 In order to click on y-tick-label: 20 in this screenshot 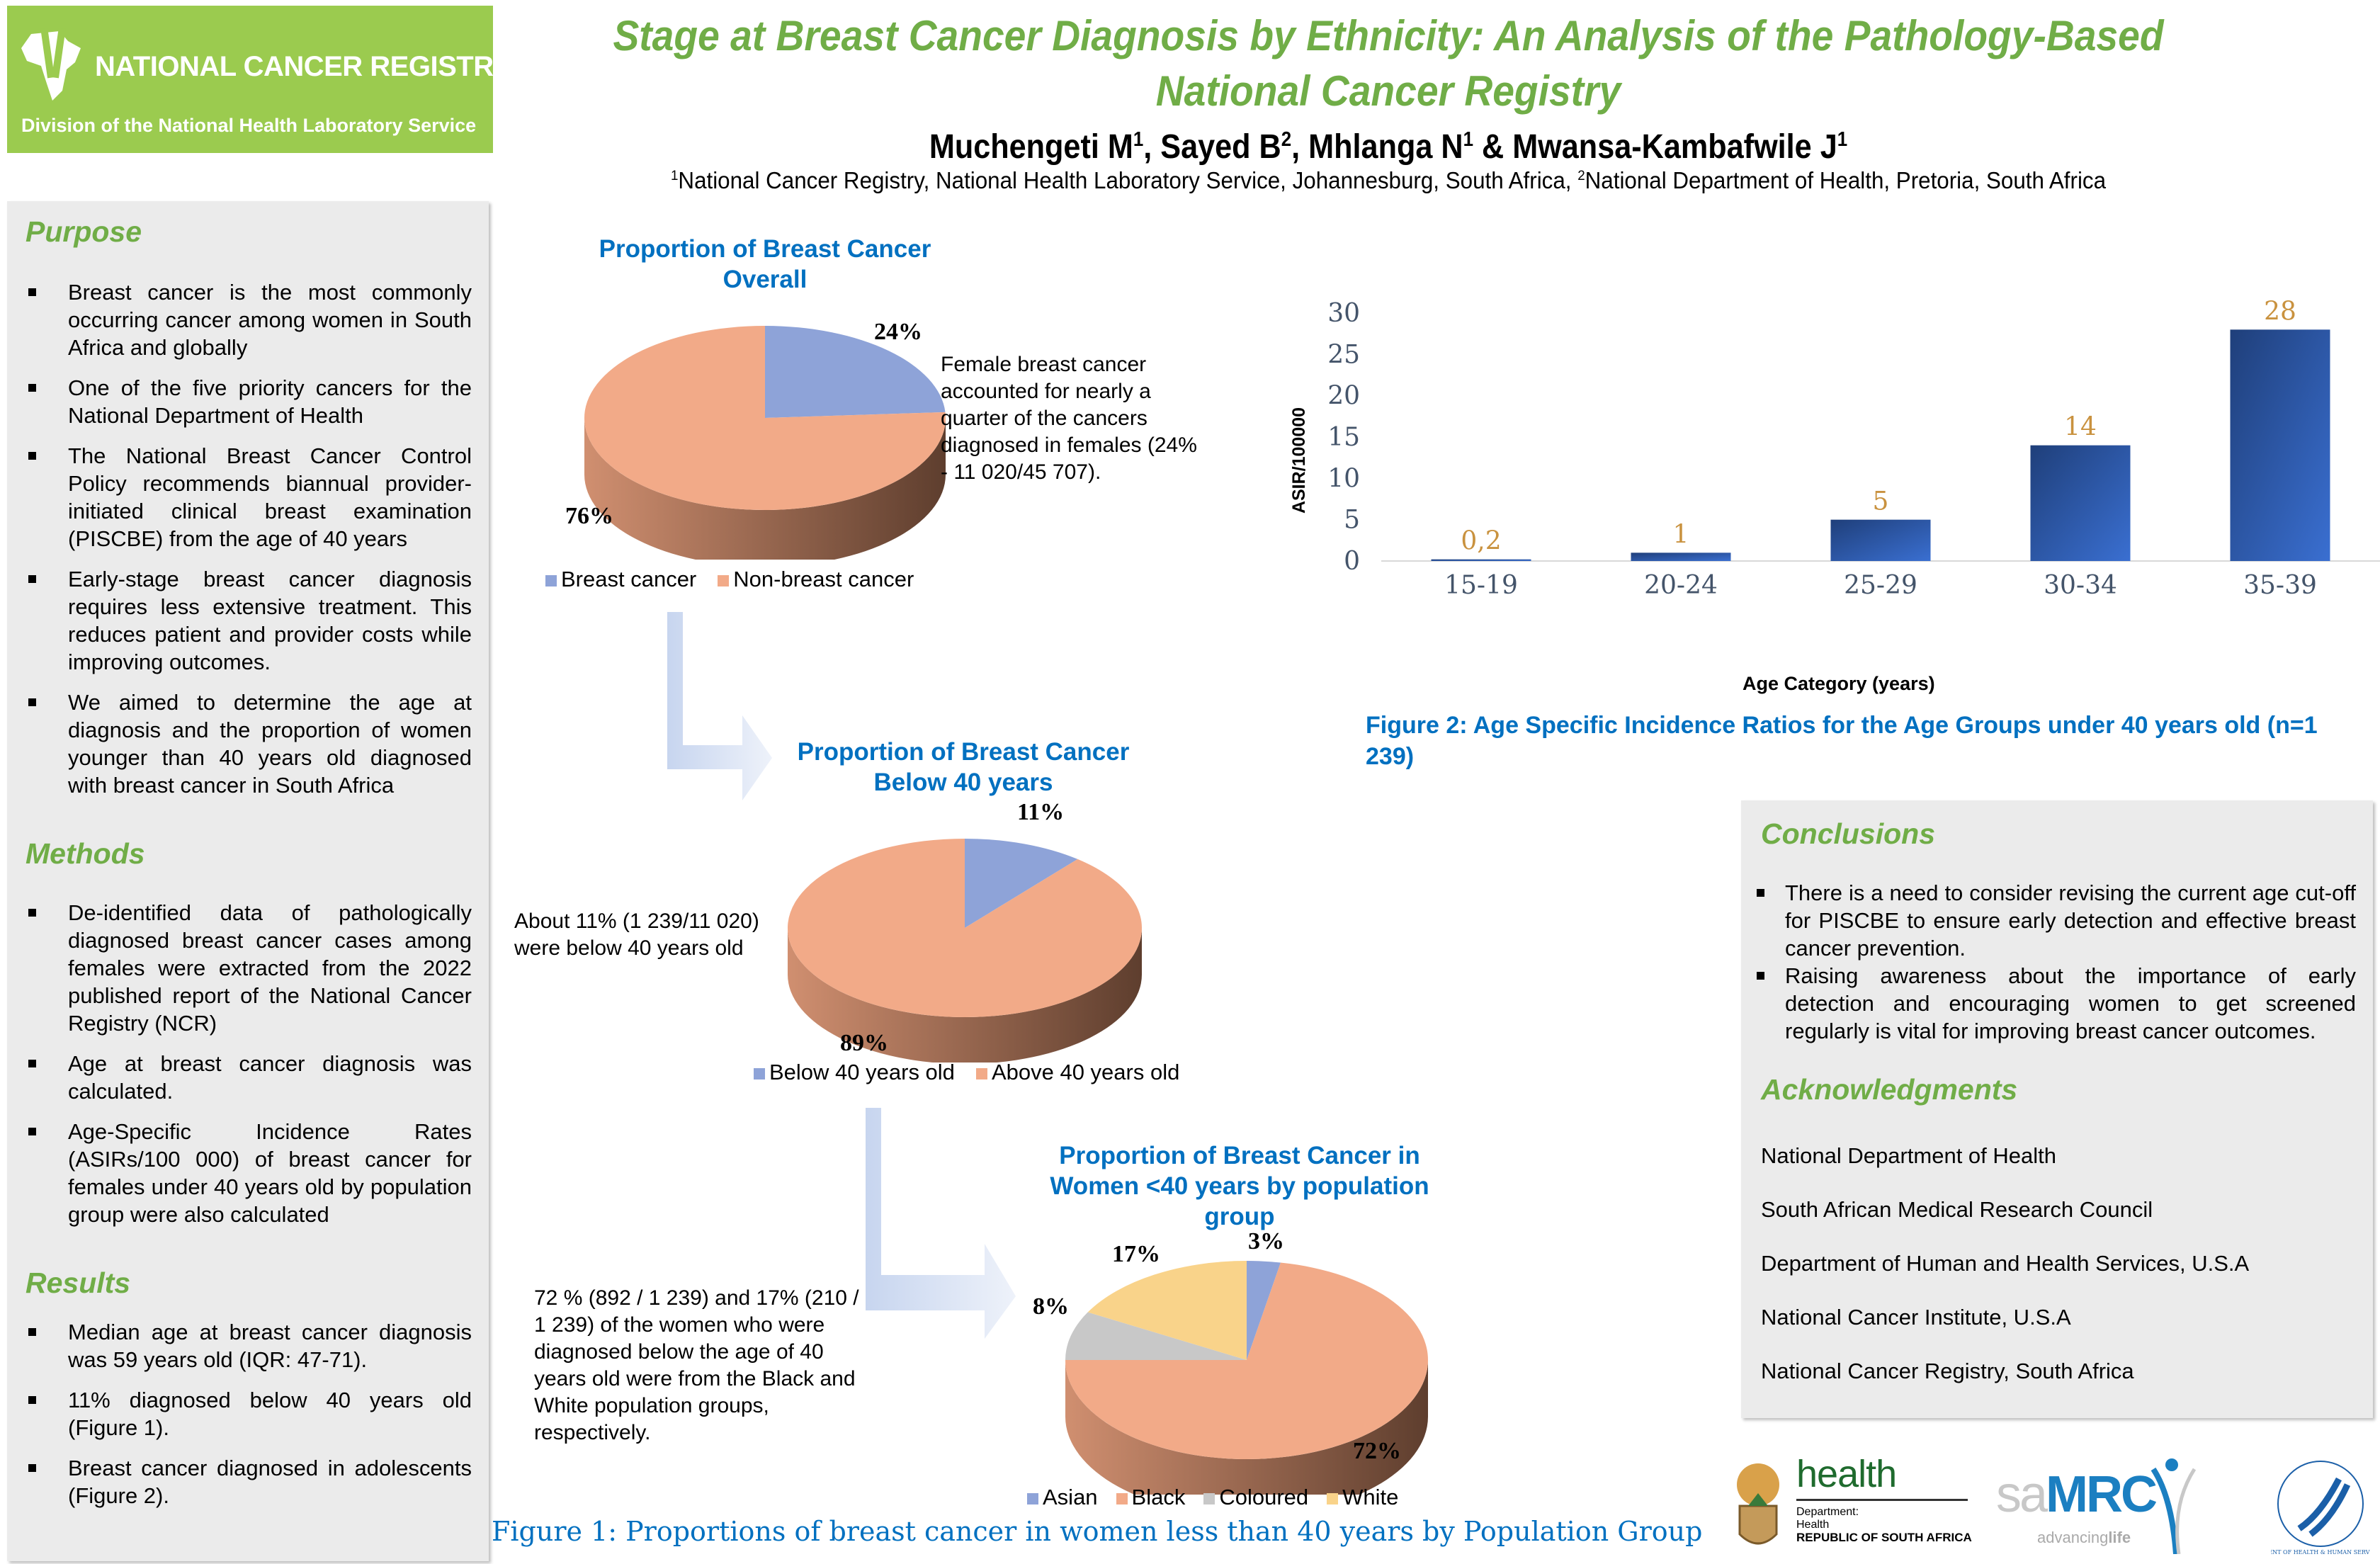, I will do `click(1343, 396)`.